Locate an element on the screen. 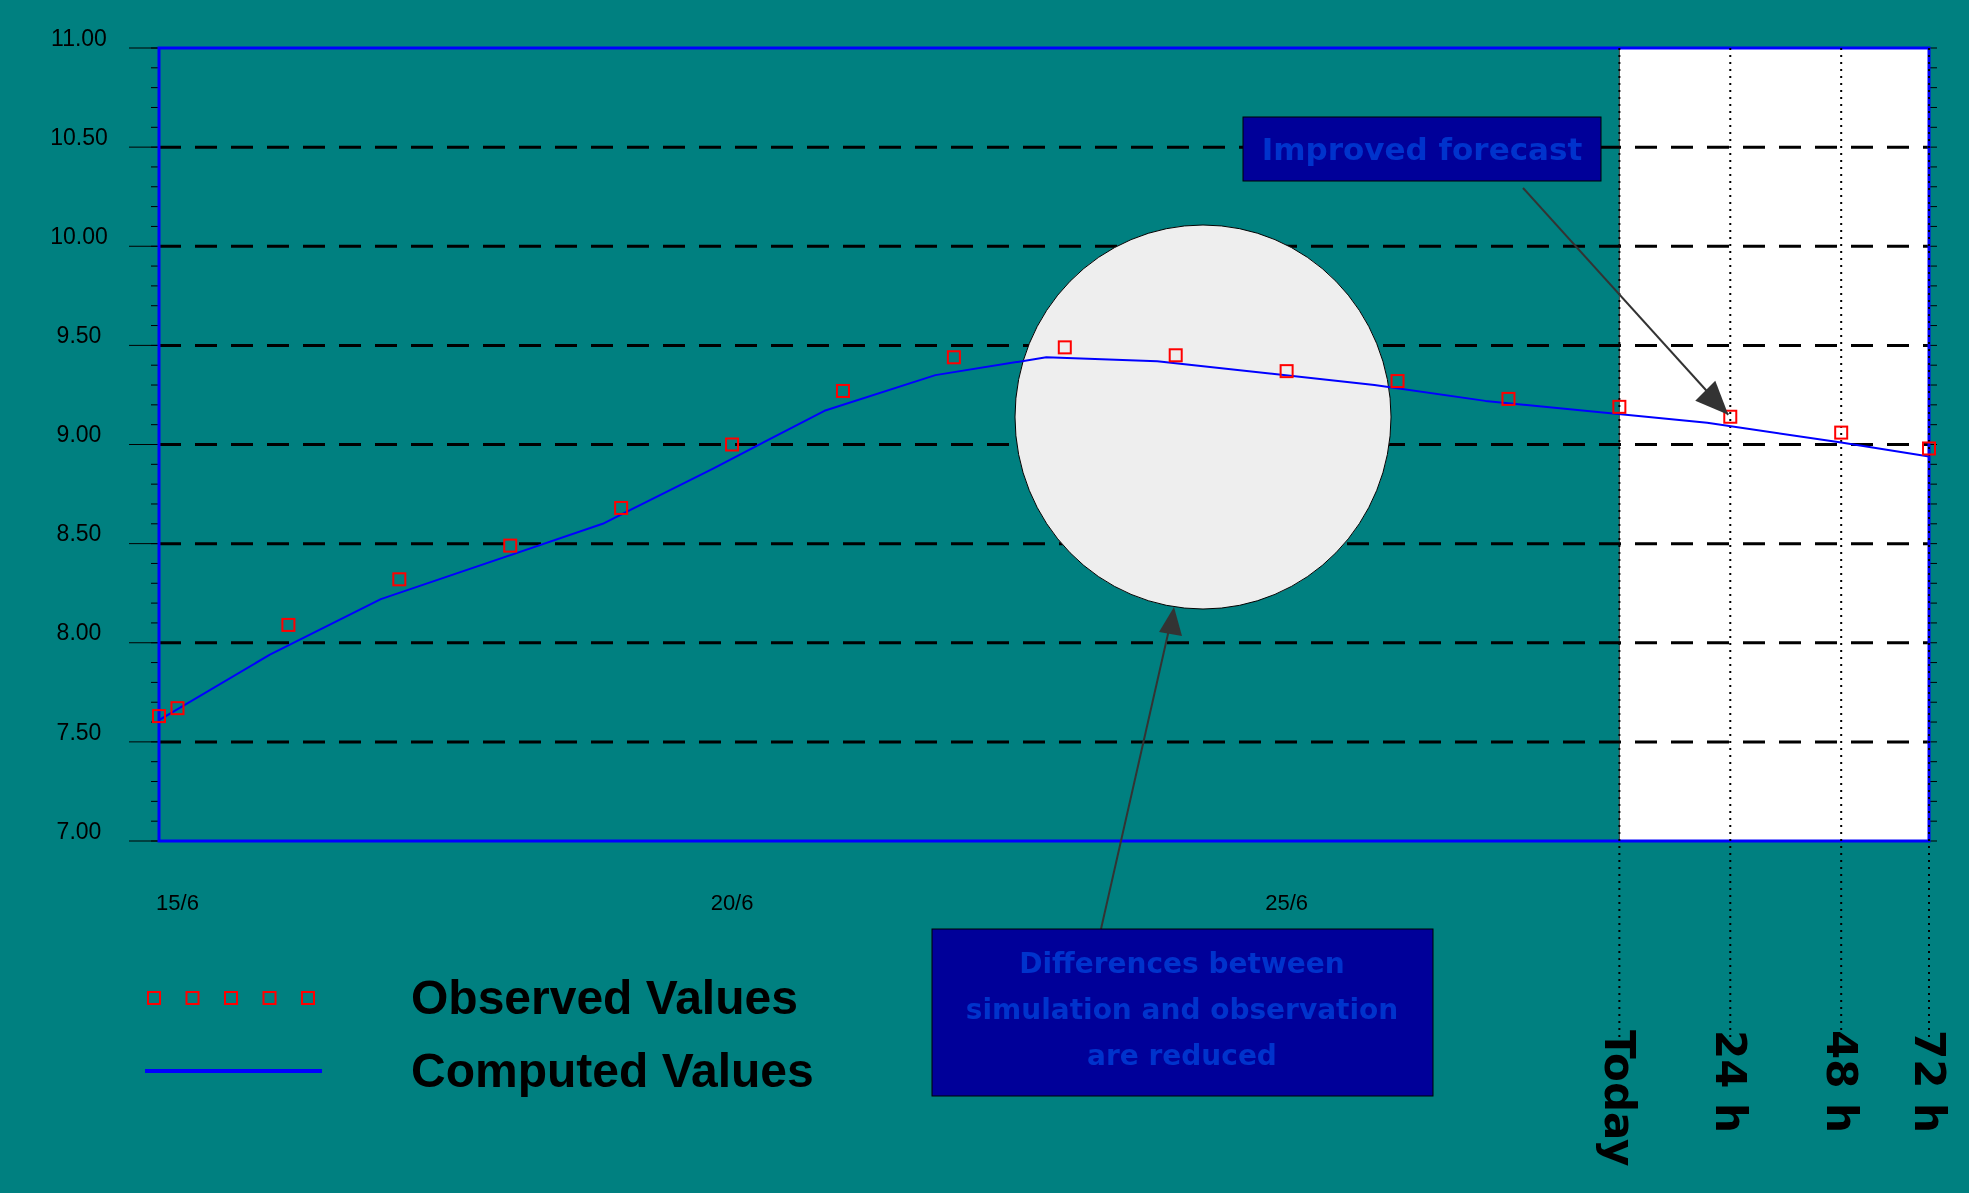  x-tick-label: 25/6 is located at coordinates (1287, 902).